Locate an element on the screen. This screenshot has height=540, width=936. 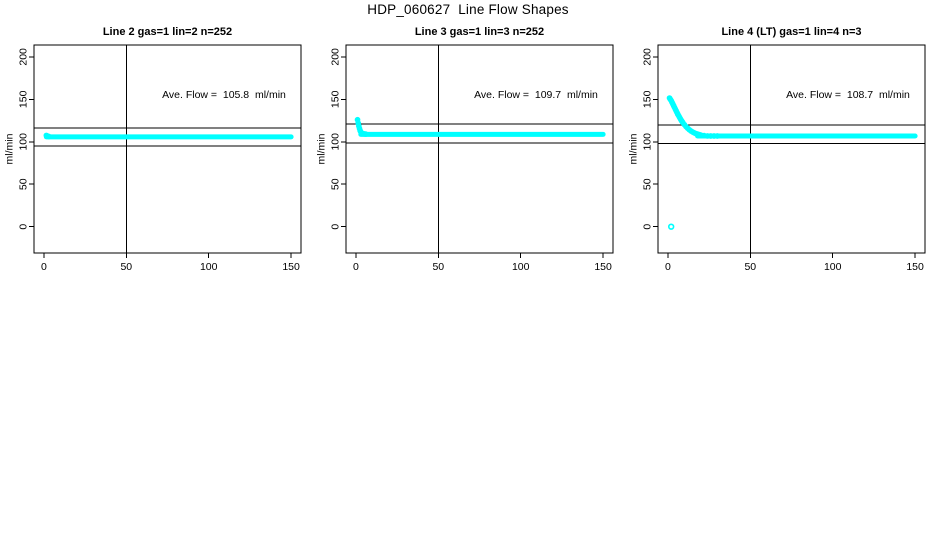
panel-line4-ave-flow-annotation: Ave. Flow = 108.7 ml/min is located at coordinates (848, 95).